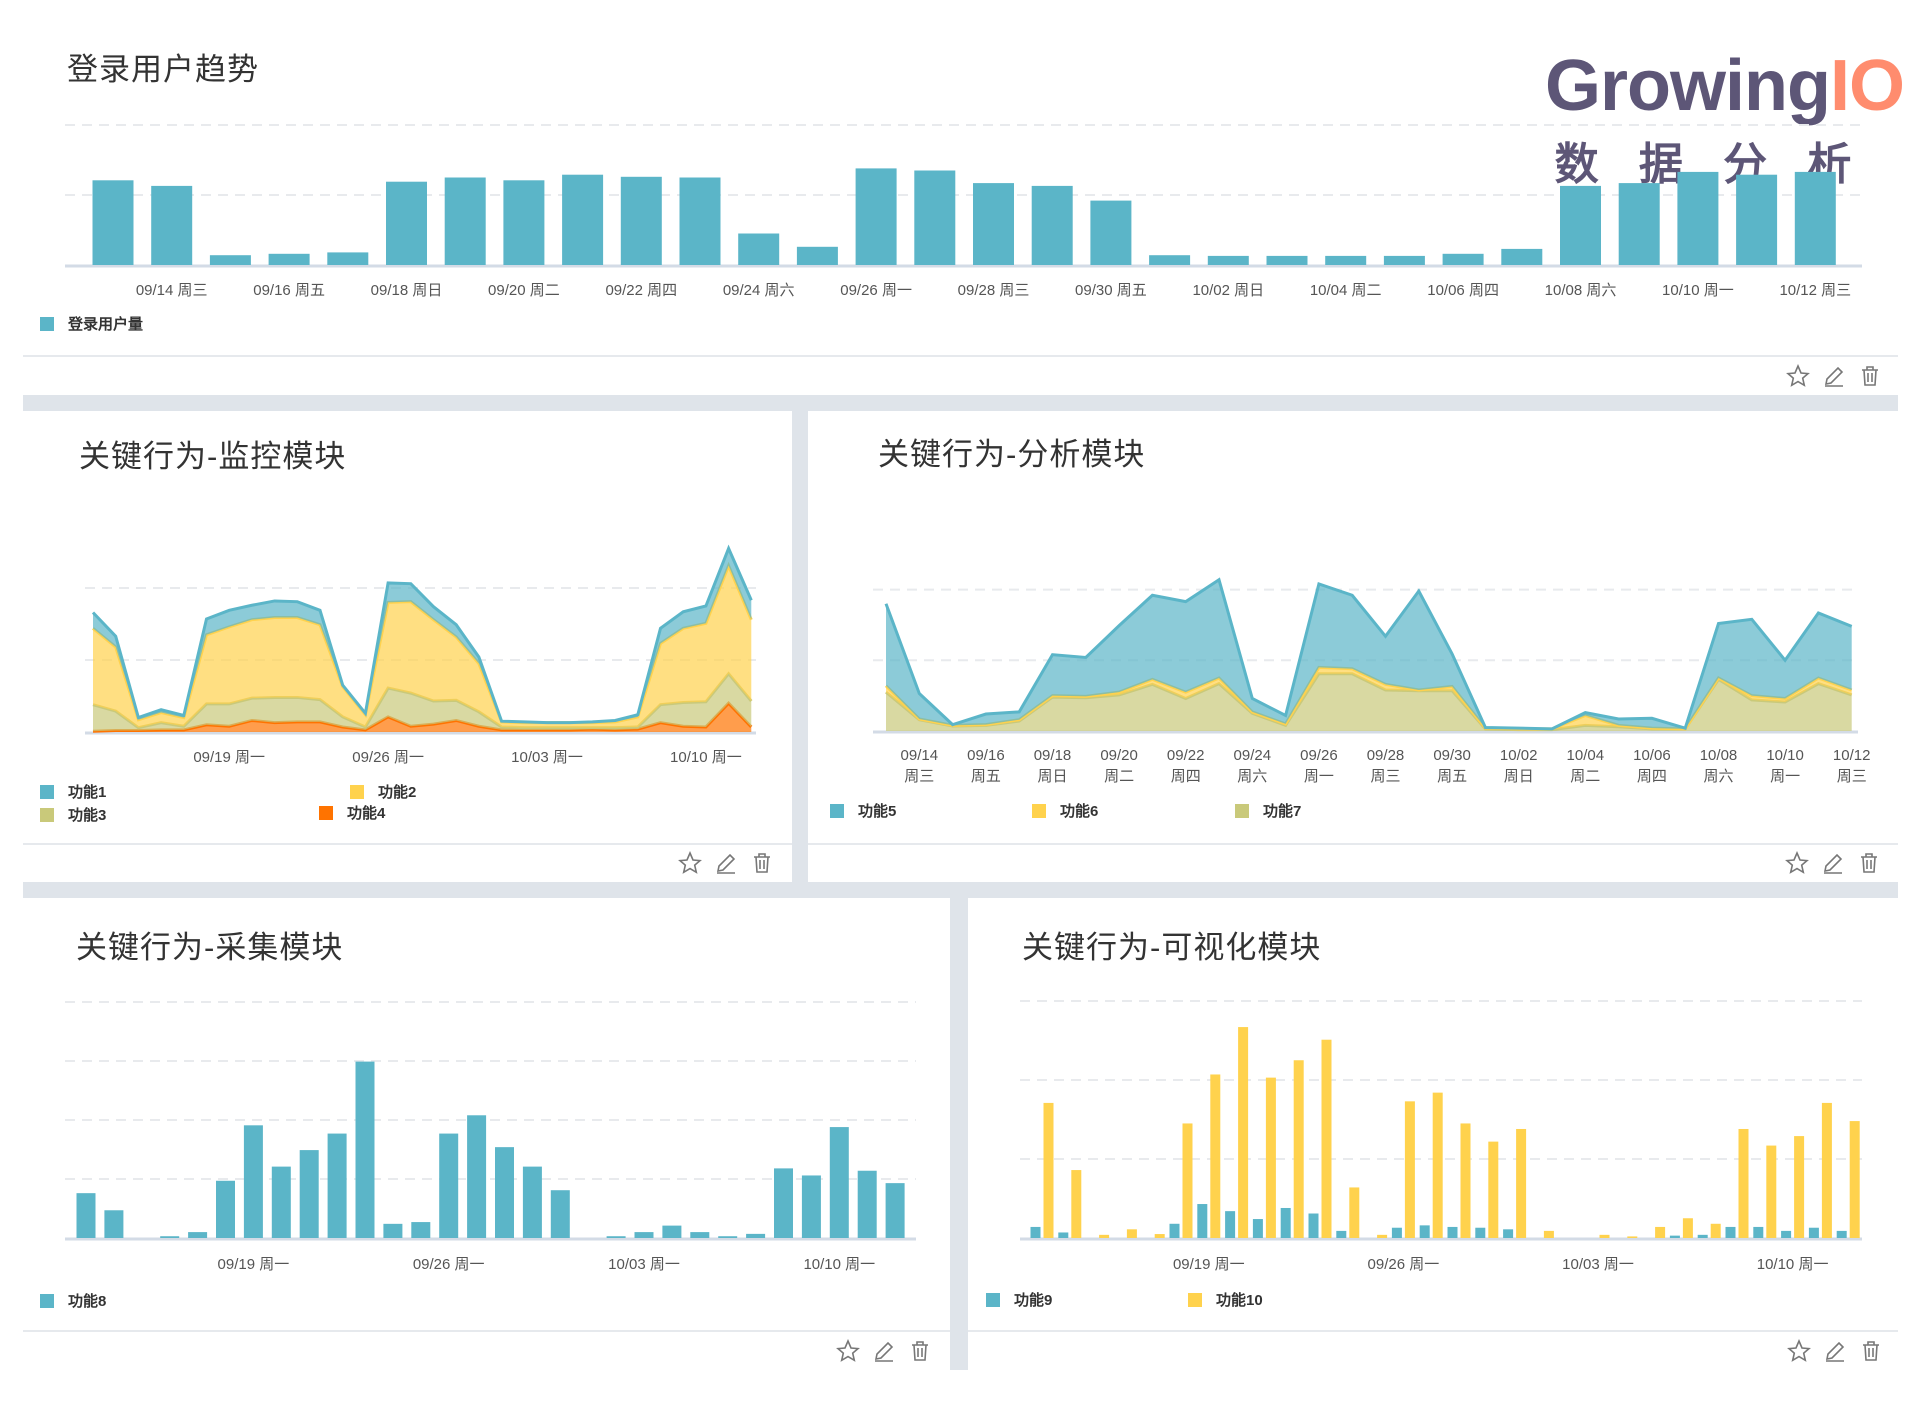 This screenshot has height=1421, width=1920. Describe the element at coordinates (422, 646) in the screenshot. I see `area-功能2` at that location.